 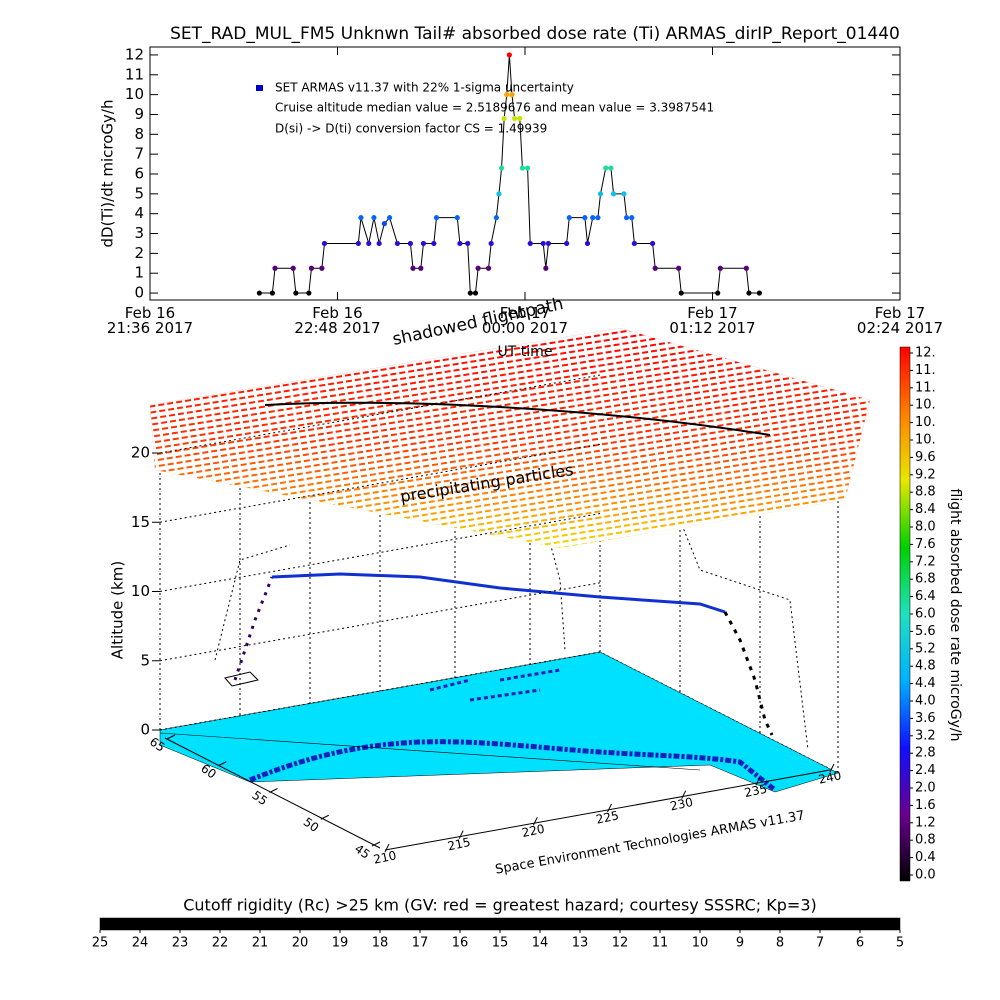 I want to click on colorbar-tick-label: 23, so click(x=180, y=943).